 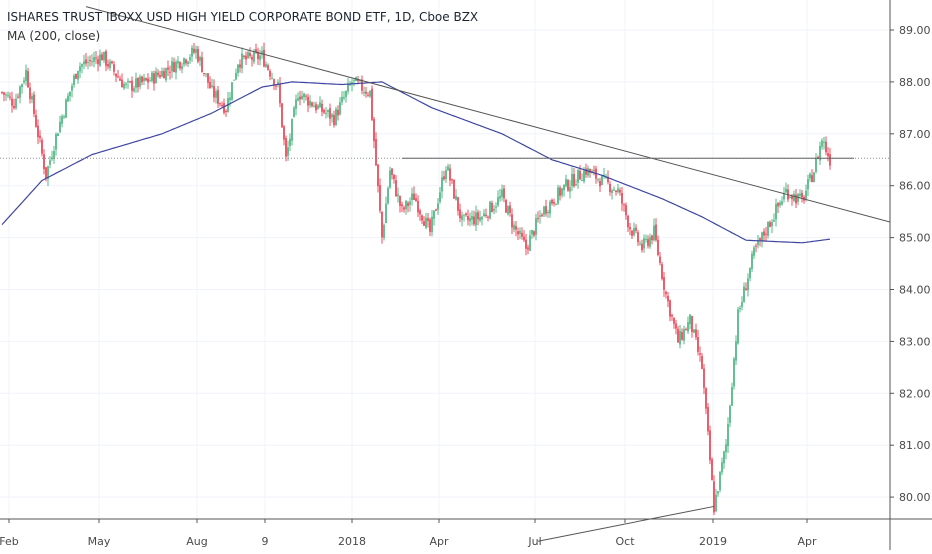 I want to click on x-tick-label: Apr, so click(x=807, y=541).